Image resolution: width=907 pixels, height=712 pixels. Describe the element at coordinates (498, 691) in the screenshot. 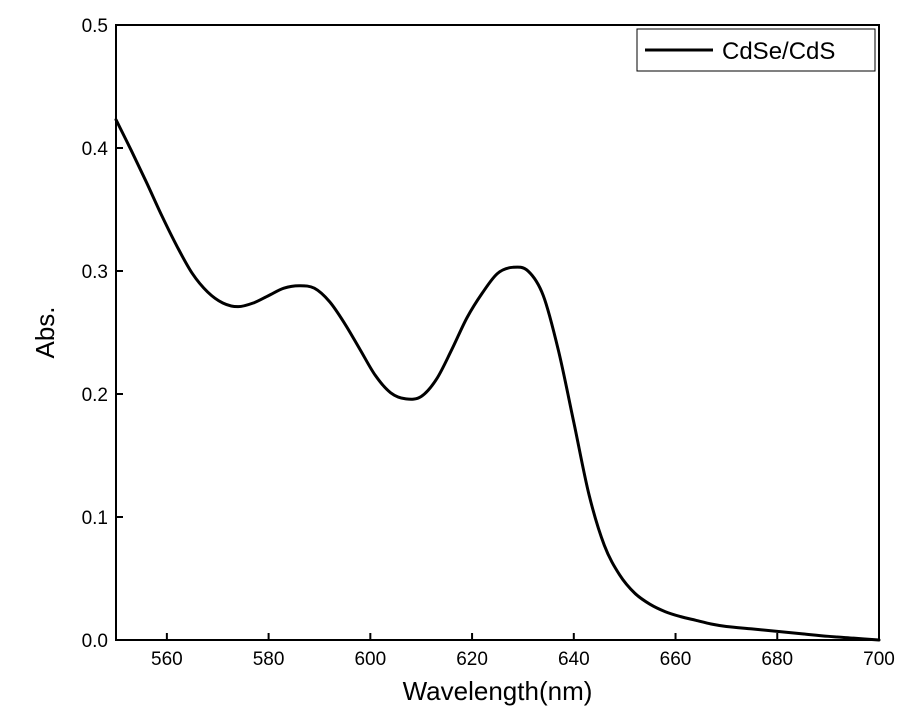

I see `x-axis-title: Wavelength(nm)` at that location.